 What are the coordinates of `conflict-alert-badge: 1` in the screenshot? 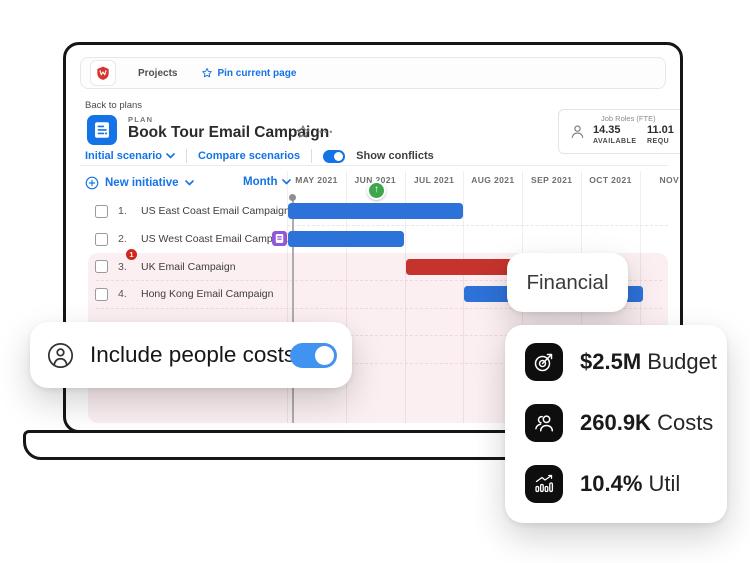 It's located at (131, 254).